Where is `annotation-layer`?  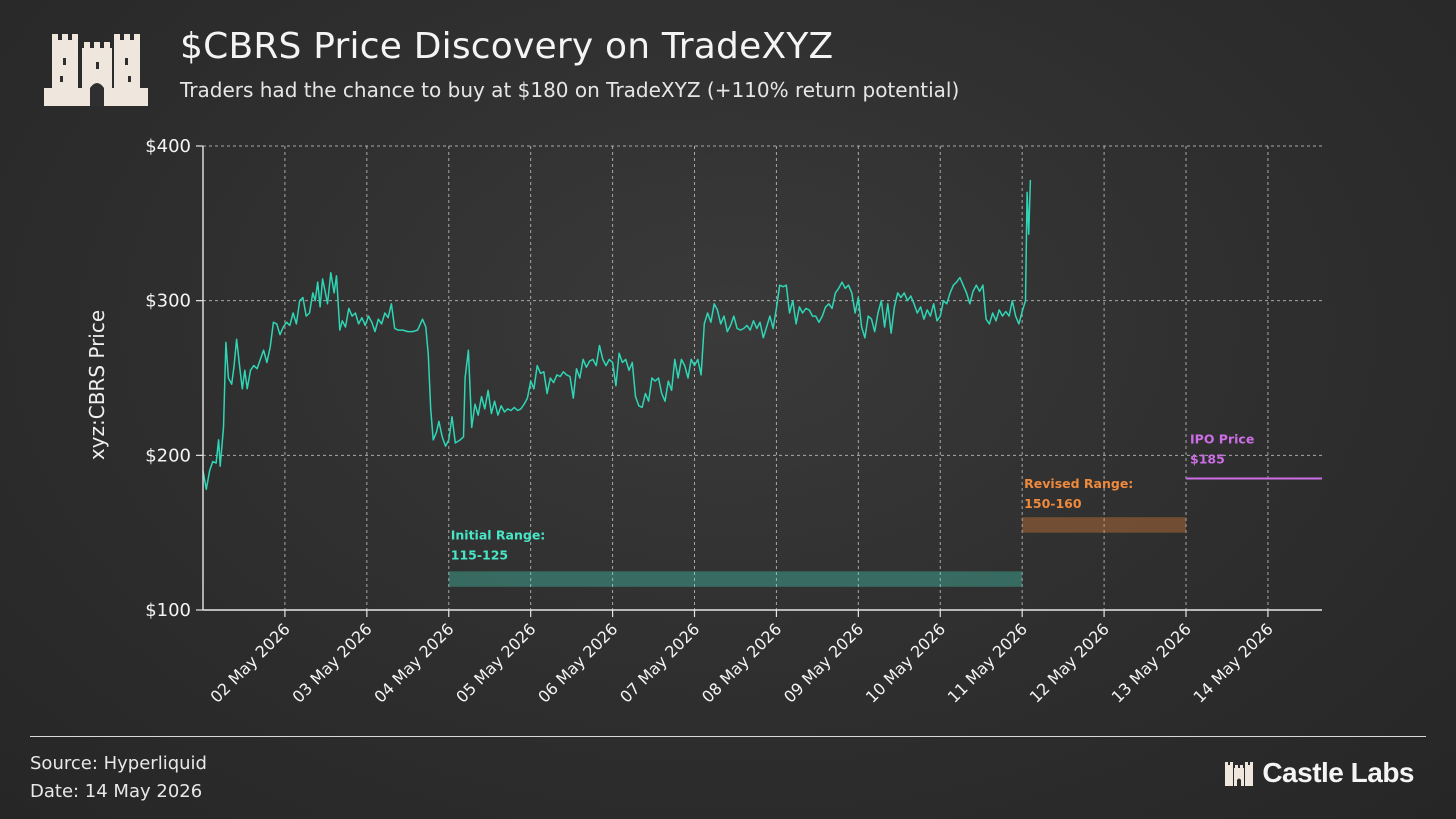
annotation-layer is located at coordinates (885, 532).